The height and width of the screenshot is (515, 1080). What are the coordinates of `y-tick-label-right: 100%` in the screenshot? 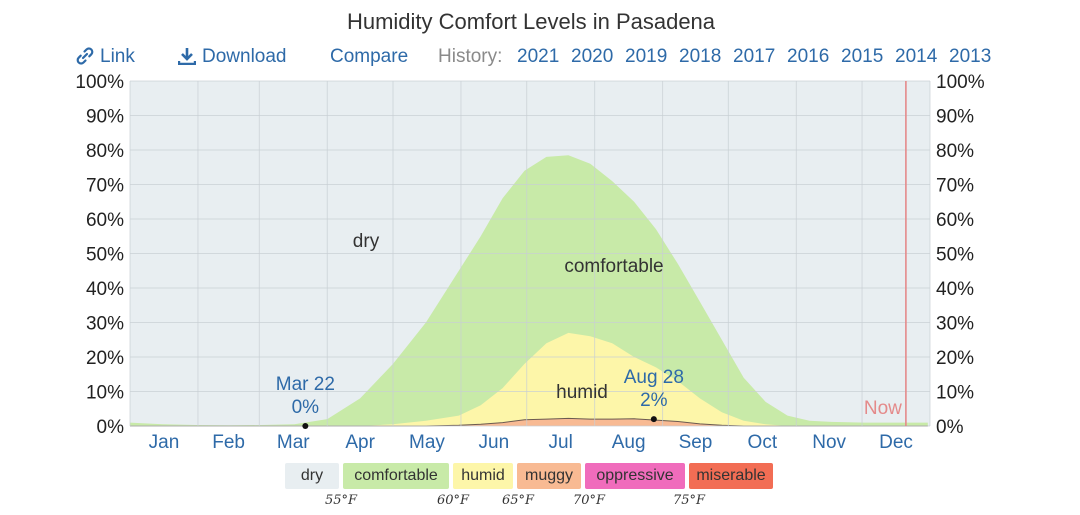 It's located at (960, 82).